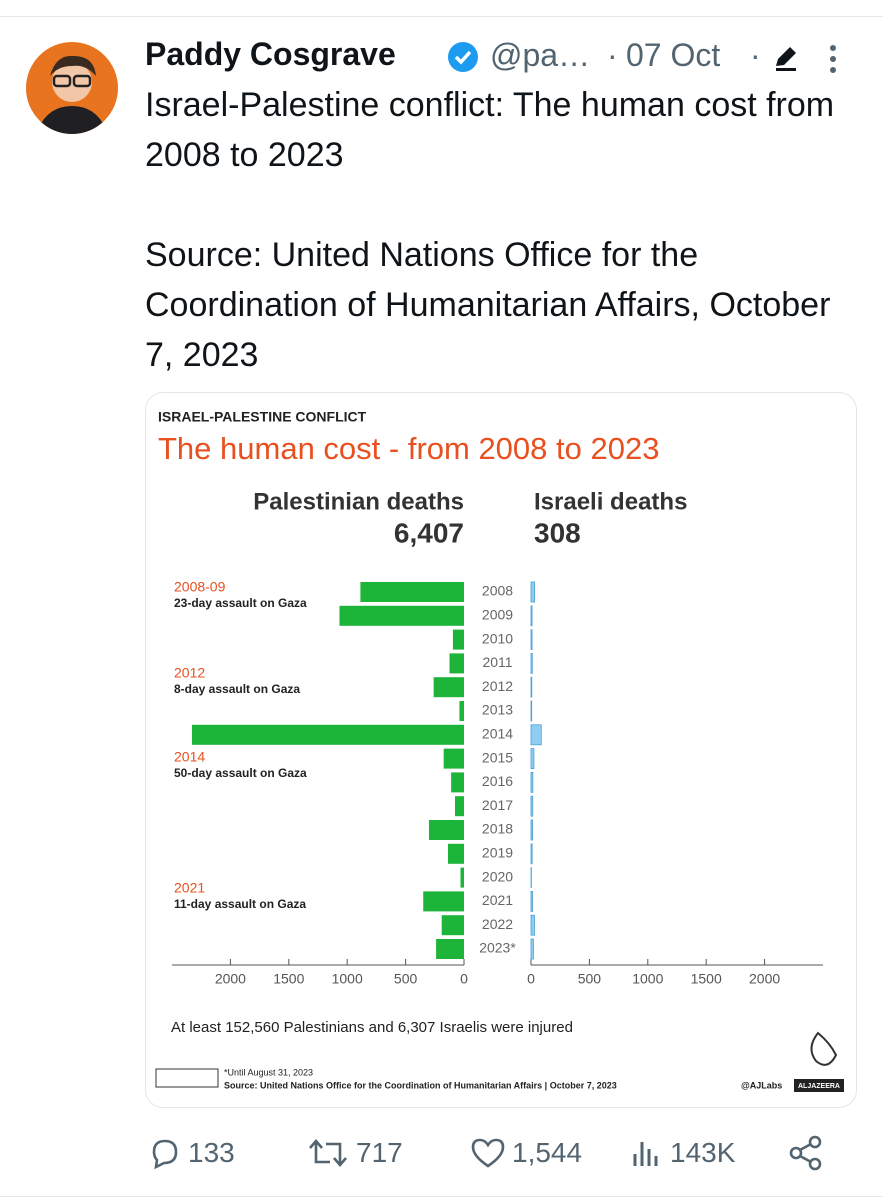 The image size is (883, 1200). I want to click on year-label: 2008, so click(497, 591).